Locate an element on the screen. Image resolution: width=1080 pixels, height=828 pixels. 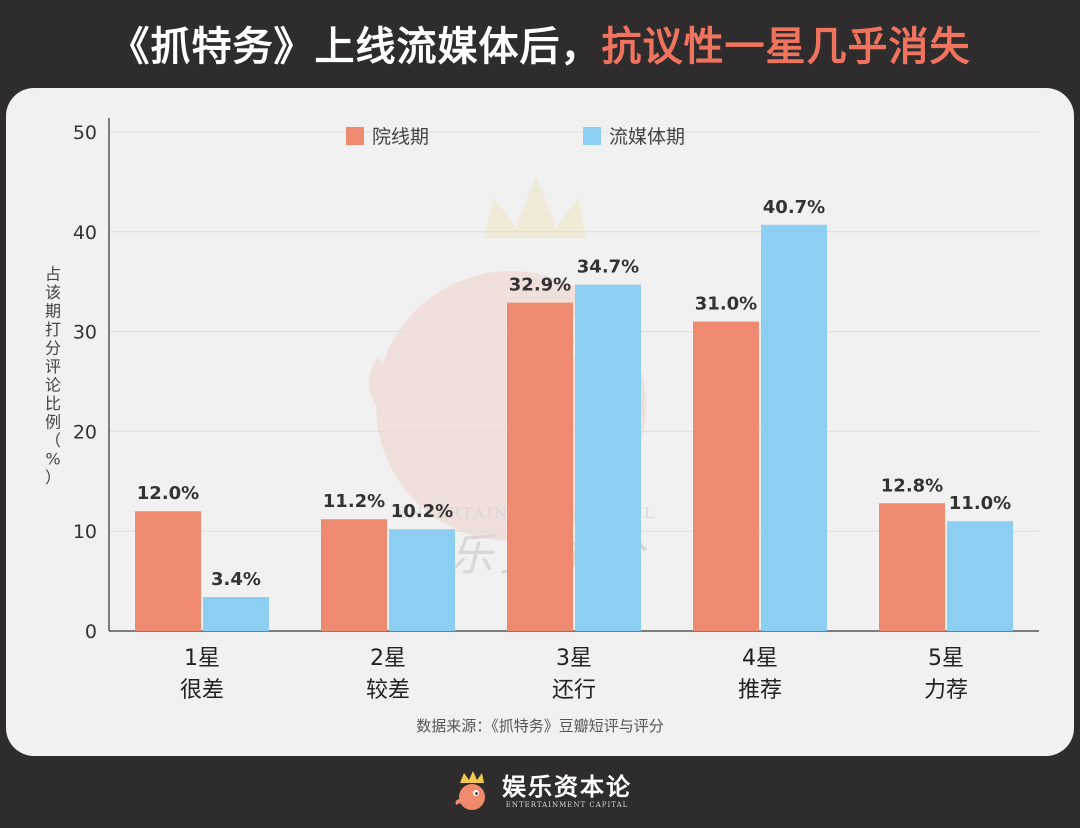
x-tick-label: 5星 is located at coordinates (946, 658).